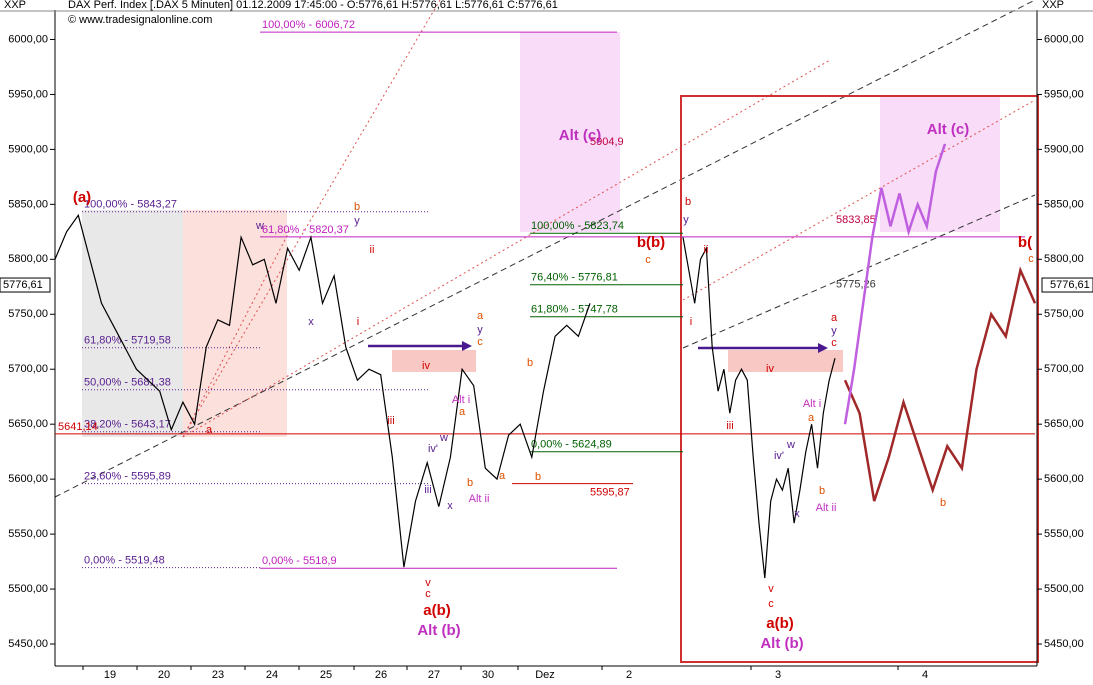 The width and height of the screenshot is (1093, 685). I want to click on level-label: 38,20% - 5643,17, so click(127, 425).